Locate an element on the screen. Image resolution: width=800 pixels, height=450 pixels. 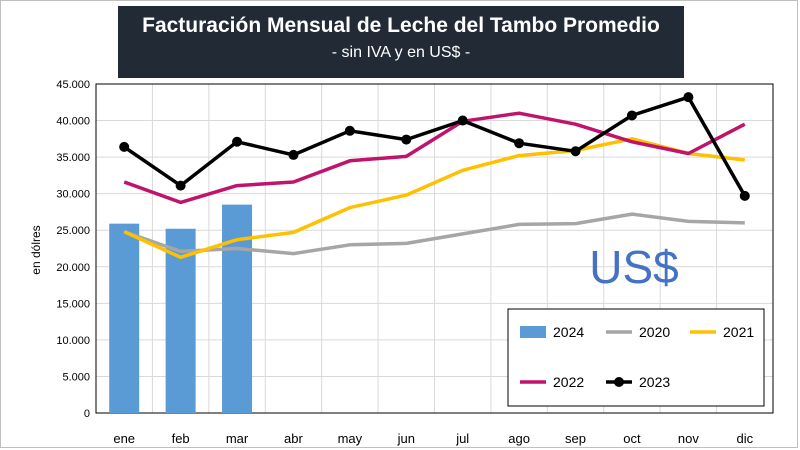
x-tick-label: may is located at coordinates (350, 438).